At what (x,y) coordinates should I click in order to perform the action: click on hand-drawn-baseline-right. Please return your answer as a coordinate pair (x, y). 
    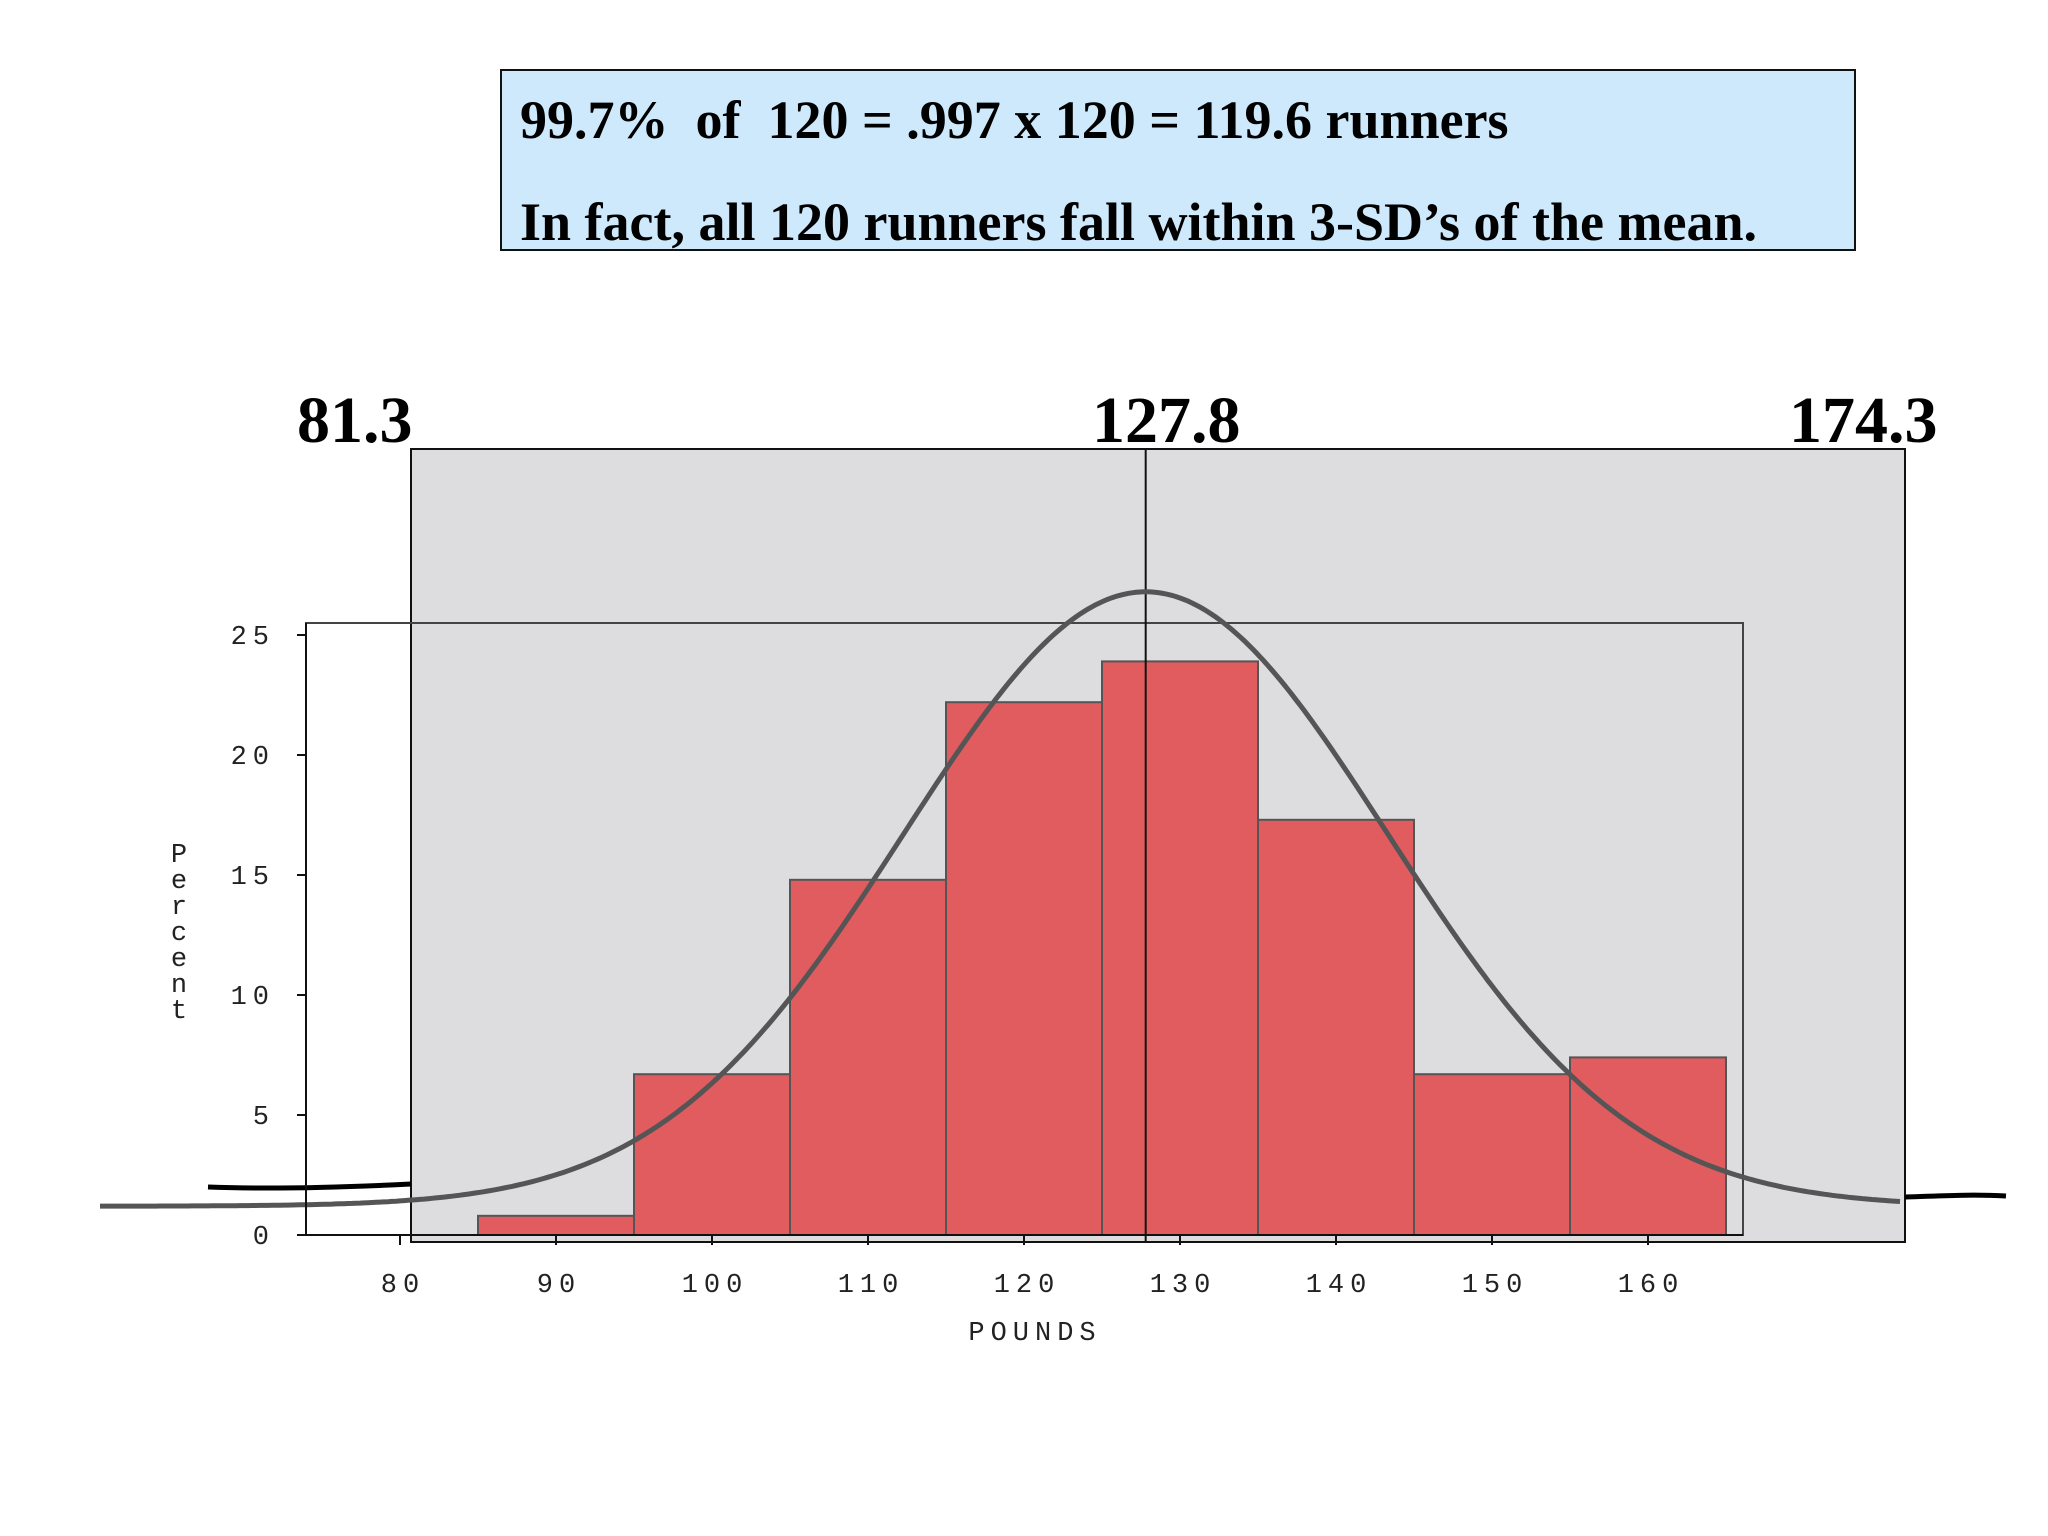
    Looking at the image, I should click on (1955, 1196).